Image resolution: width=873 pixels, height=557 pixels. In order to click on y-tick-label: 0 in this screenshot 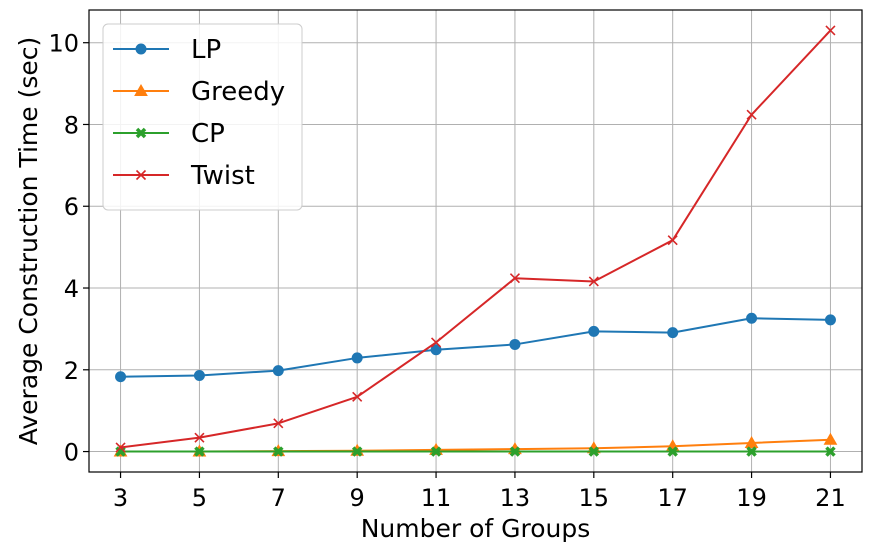, I will do `click(71, 453)`.